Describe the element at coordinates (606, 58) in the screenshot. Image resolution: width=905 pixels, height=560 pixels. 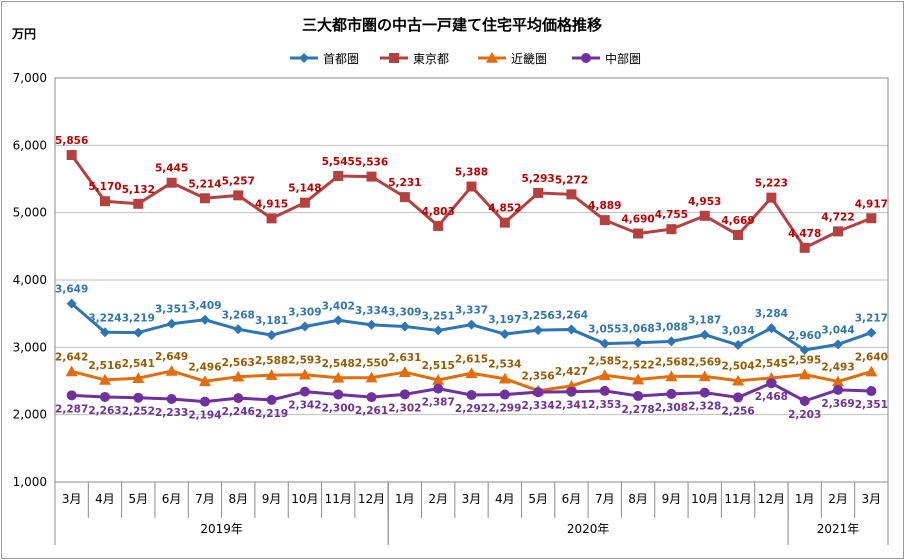
I see `legend-item: 中部圏` at that location.